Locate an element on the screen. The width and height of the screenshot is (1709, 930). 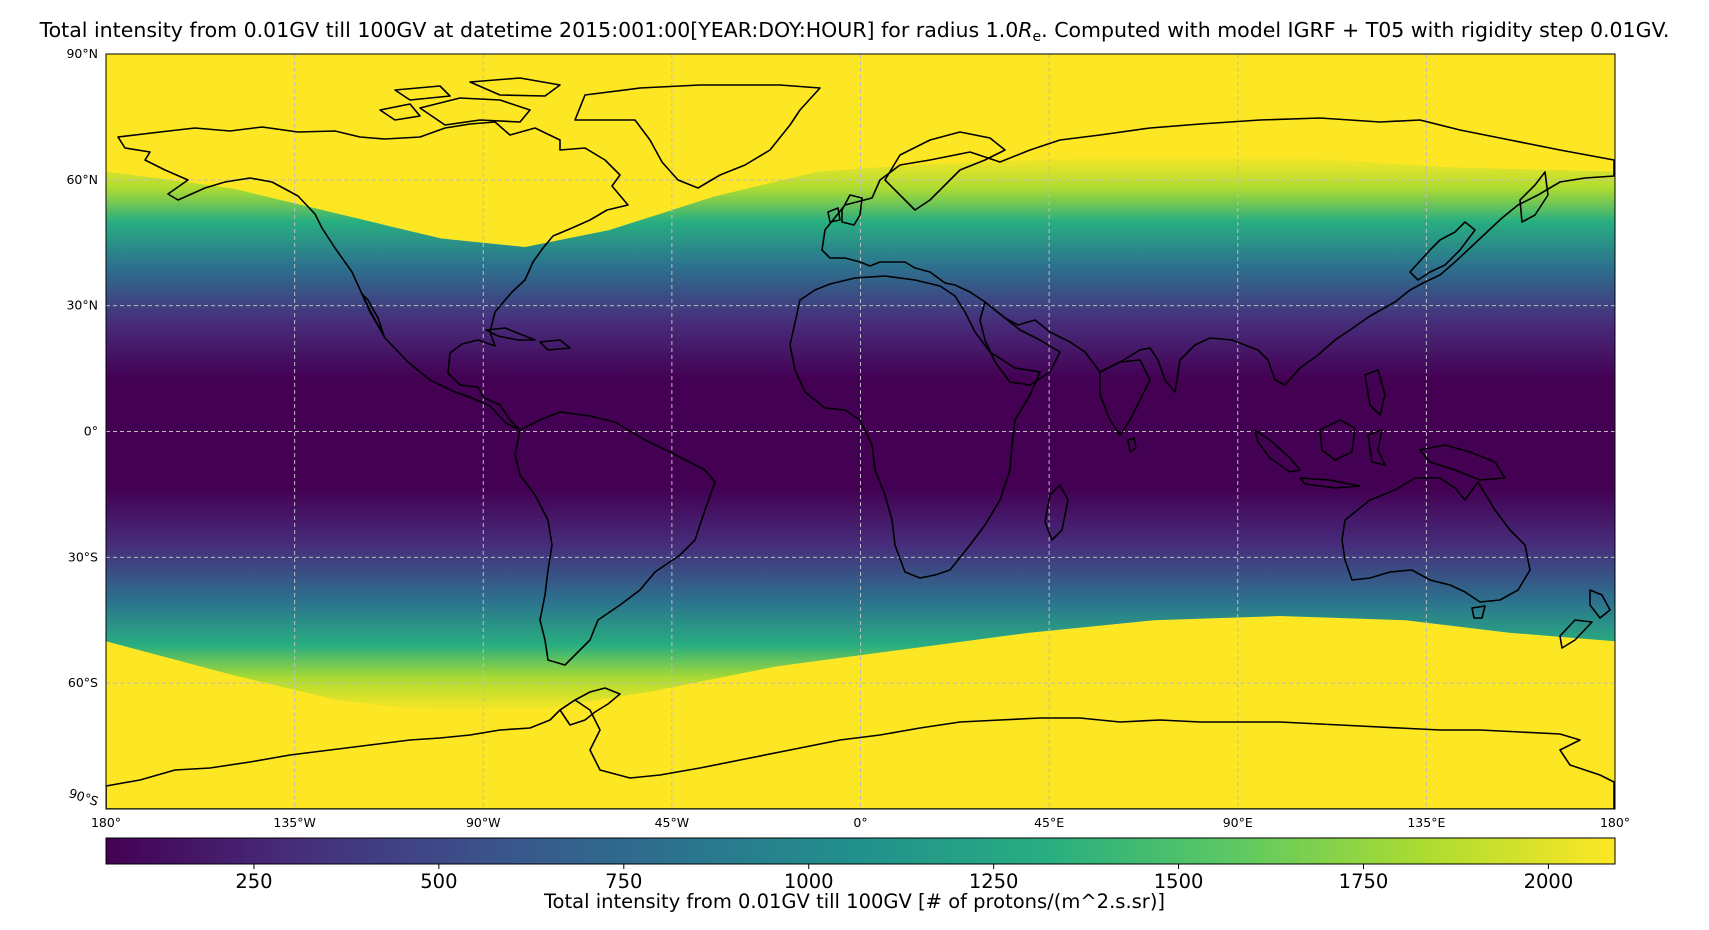
coastline-tasmania is located at coordinates (1478, 612).